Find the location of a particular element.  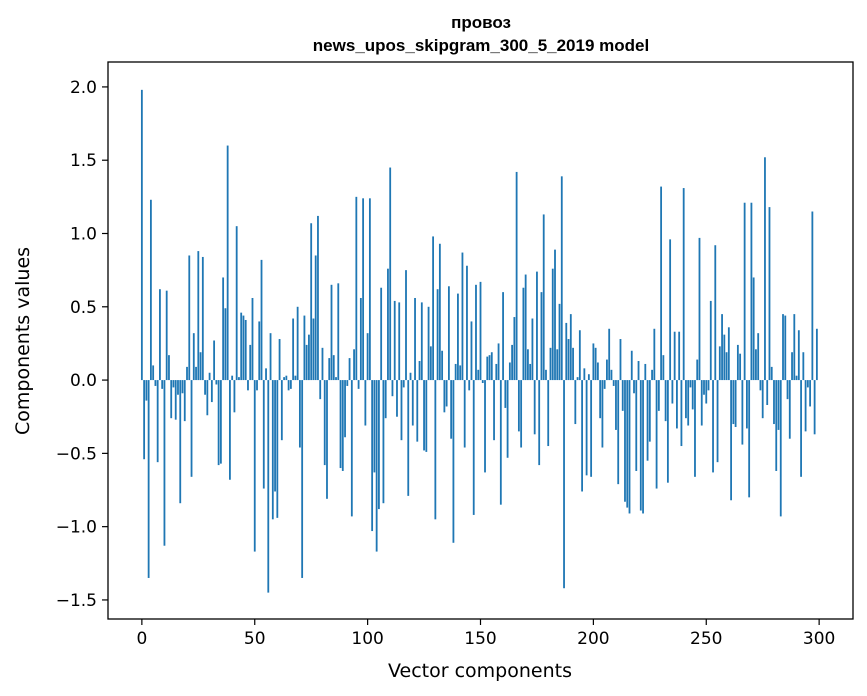

x-tick-label: 50 is located at coordinates (255, 639).